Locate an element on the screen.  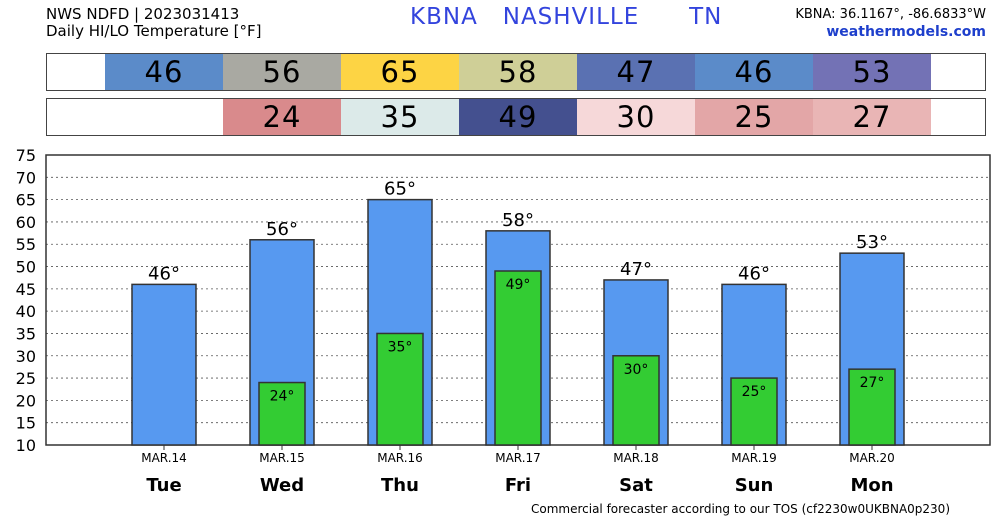
day-tick-label: Wed is located at coordinates (282, 485).